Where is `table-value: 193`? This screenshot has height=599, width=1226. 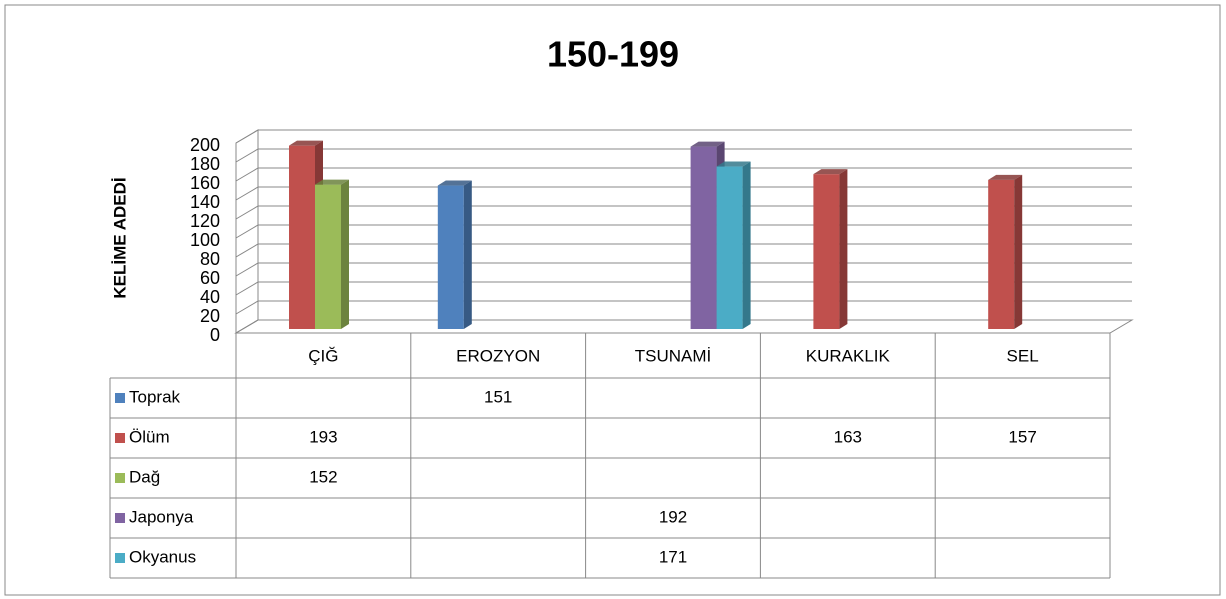 table-value: 193 is located at coordinates (323, 436).